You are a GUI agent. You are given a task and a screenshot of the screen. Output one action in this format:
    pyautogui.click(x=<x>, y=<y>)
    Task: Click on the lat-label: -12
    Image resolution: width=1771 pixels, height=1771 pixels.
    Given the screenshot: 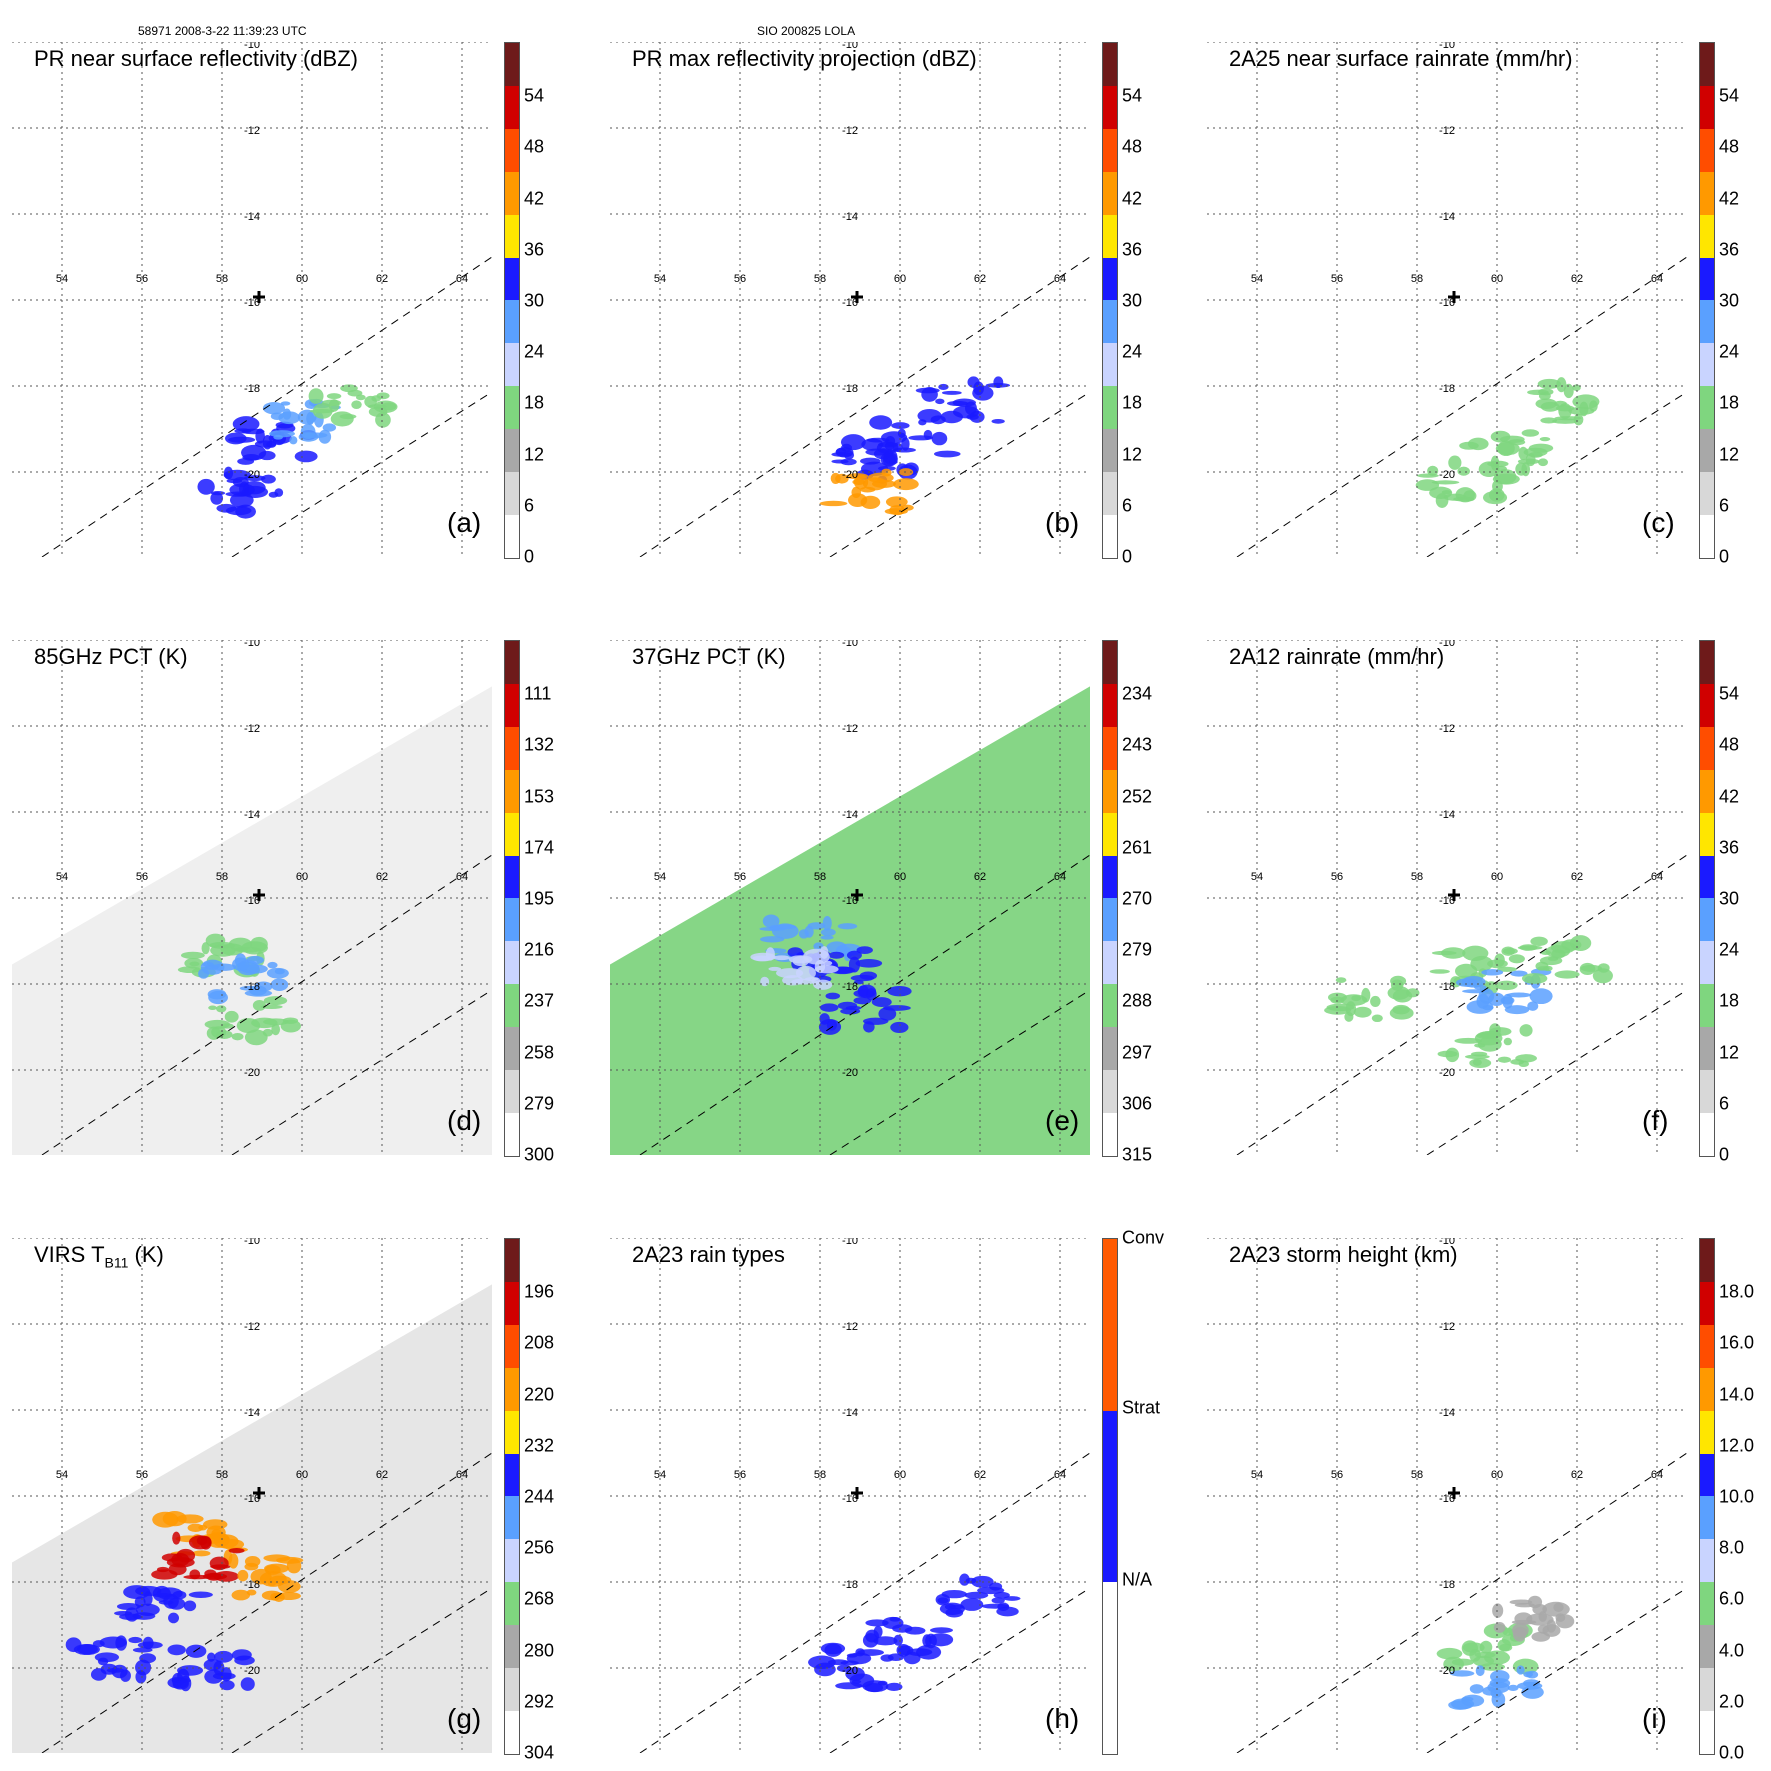 What is the action you would take?
    pyautogui.click(x=252, y=729)
    